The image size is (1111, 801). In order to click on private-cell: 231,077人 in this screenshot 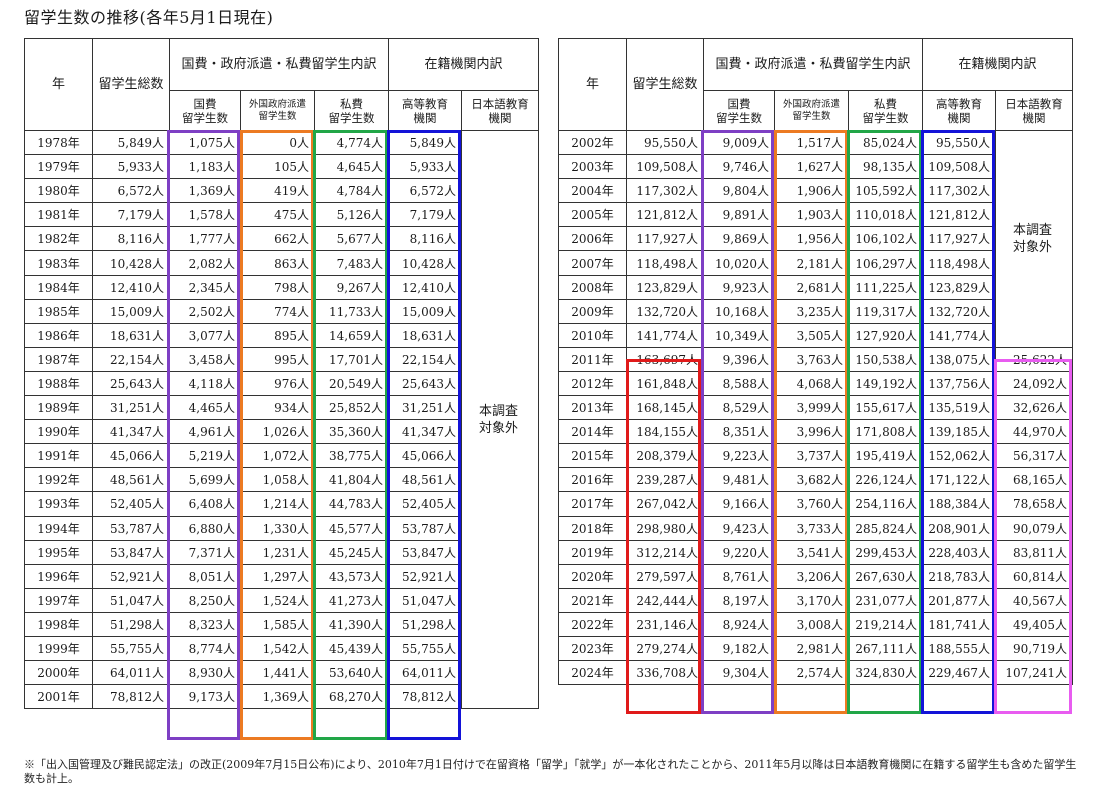, I will do `click(885, 600)`.